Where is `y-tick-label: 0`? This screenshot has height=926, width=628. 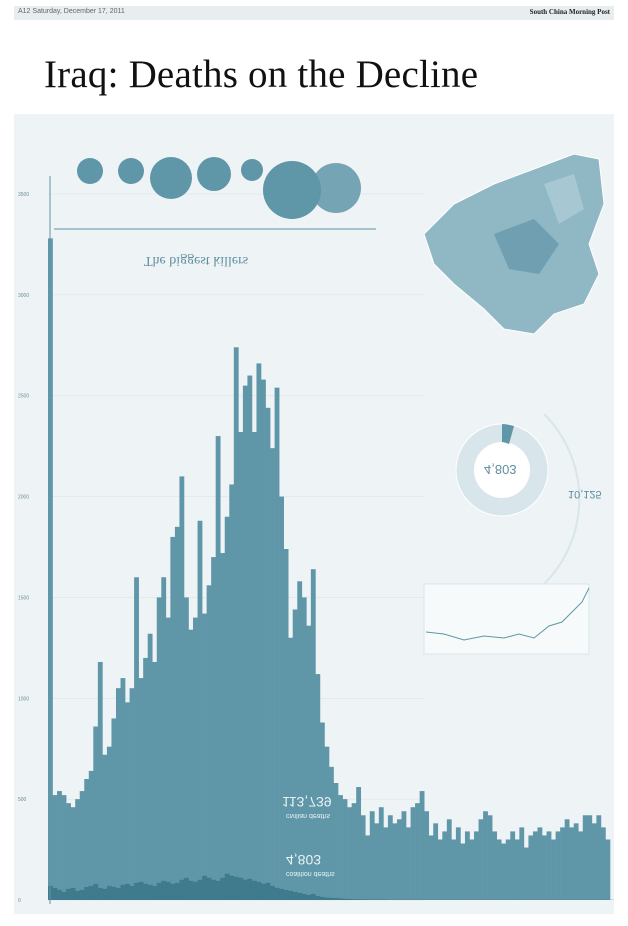 y-tick-label: 0 is located at coordinates (19, 901).